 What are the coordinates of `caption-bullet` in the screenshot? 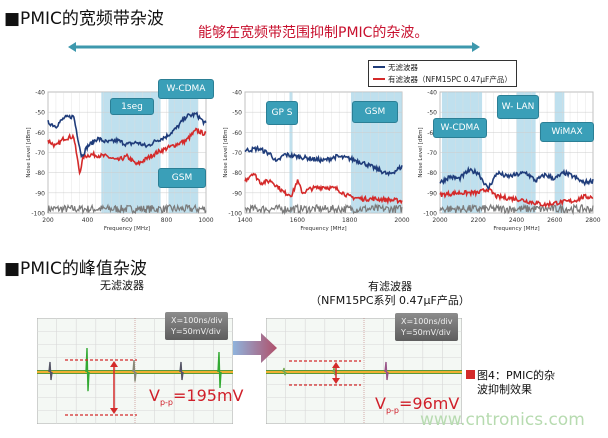 It's located at (470, 374).